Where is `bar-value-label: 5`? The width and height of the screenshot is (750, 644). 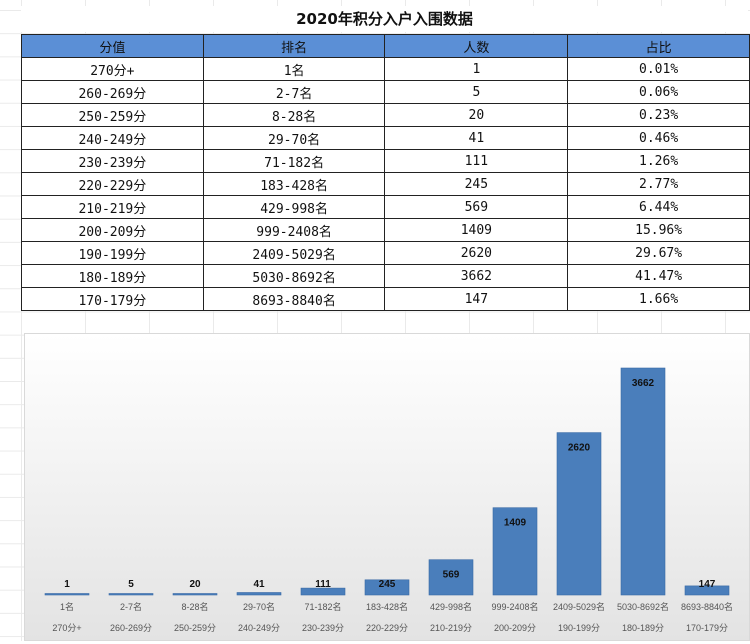
bar-value-label: 5 is located at coordinates (131, 584).